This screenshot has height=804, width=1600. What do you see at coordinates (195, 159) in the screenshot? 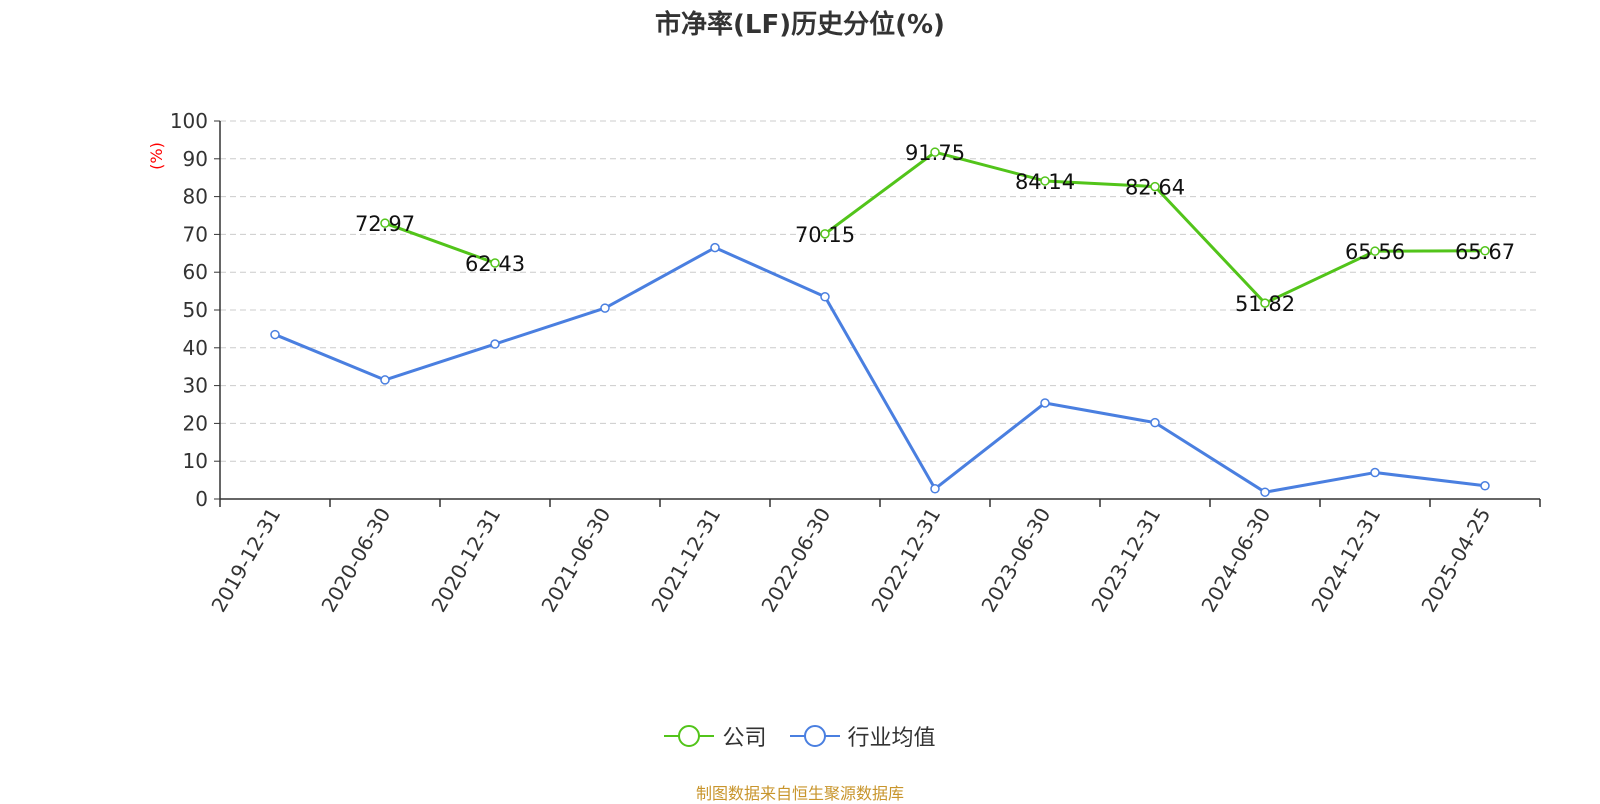
I see `y-tick-label: 90` at bounding box center [195, 159].